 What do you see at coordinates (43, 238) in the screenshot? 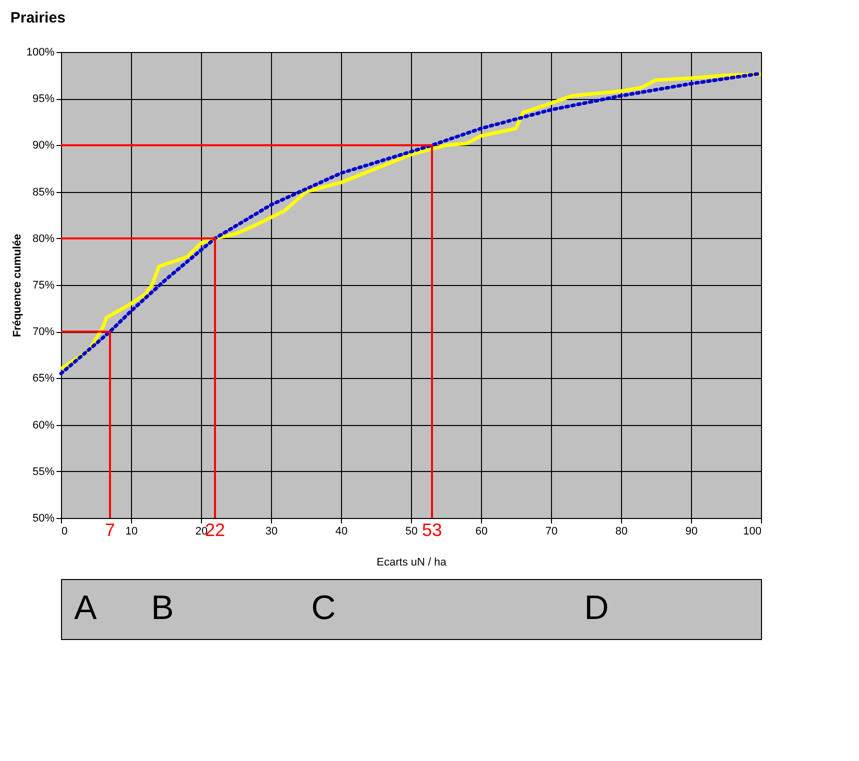
I see `y-tick-label: 80%` at bounding box center [43, 238].